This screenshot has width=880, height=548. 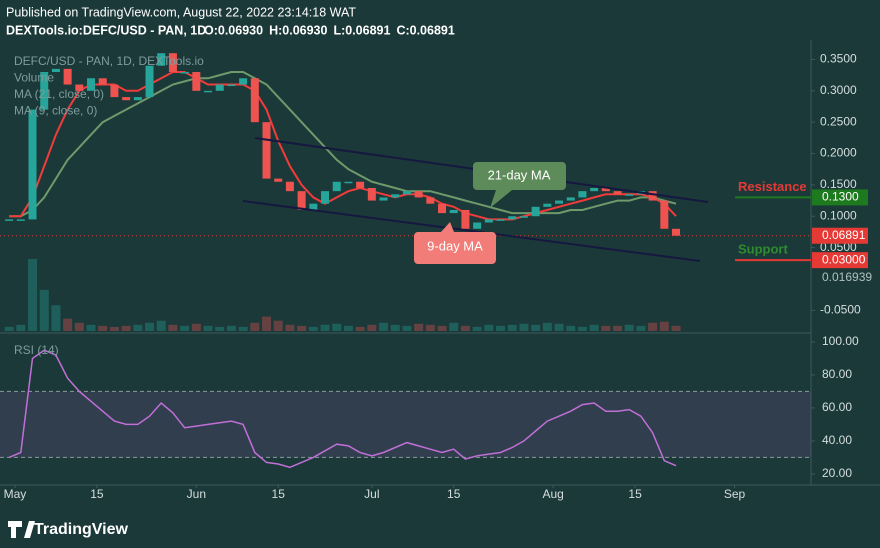 I want to click on x-tick-label: Jun, so click(x=196, y=494).